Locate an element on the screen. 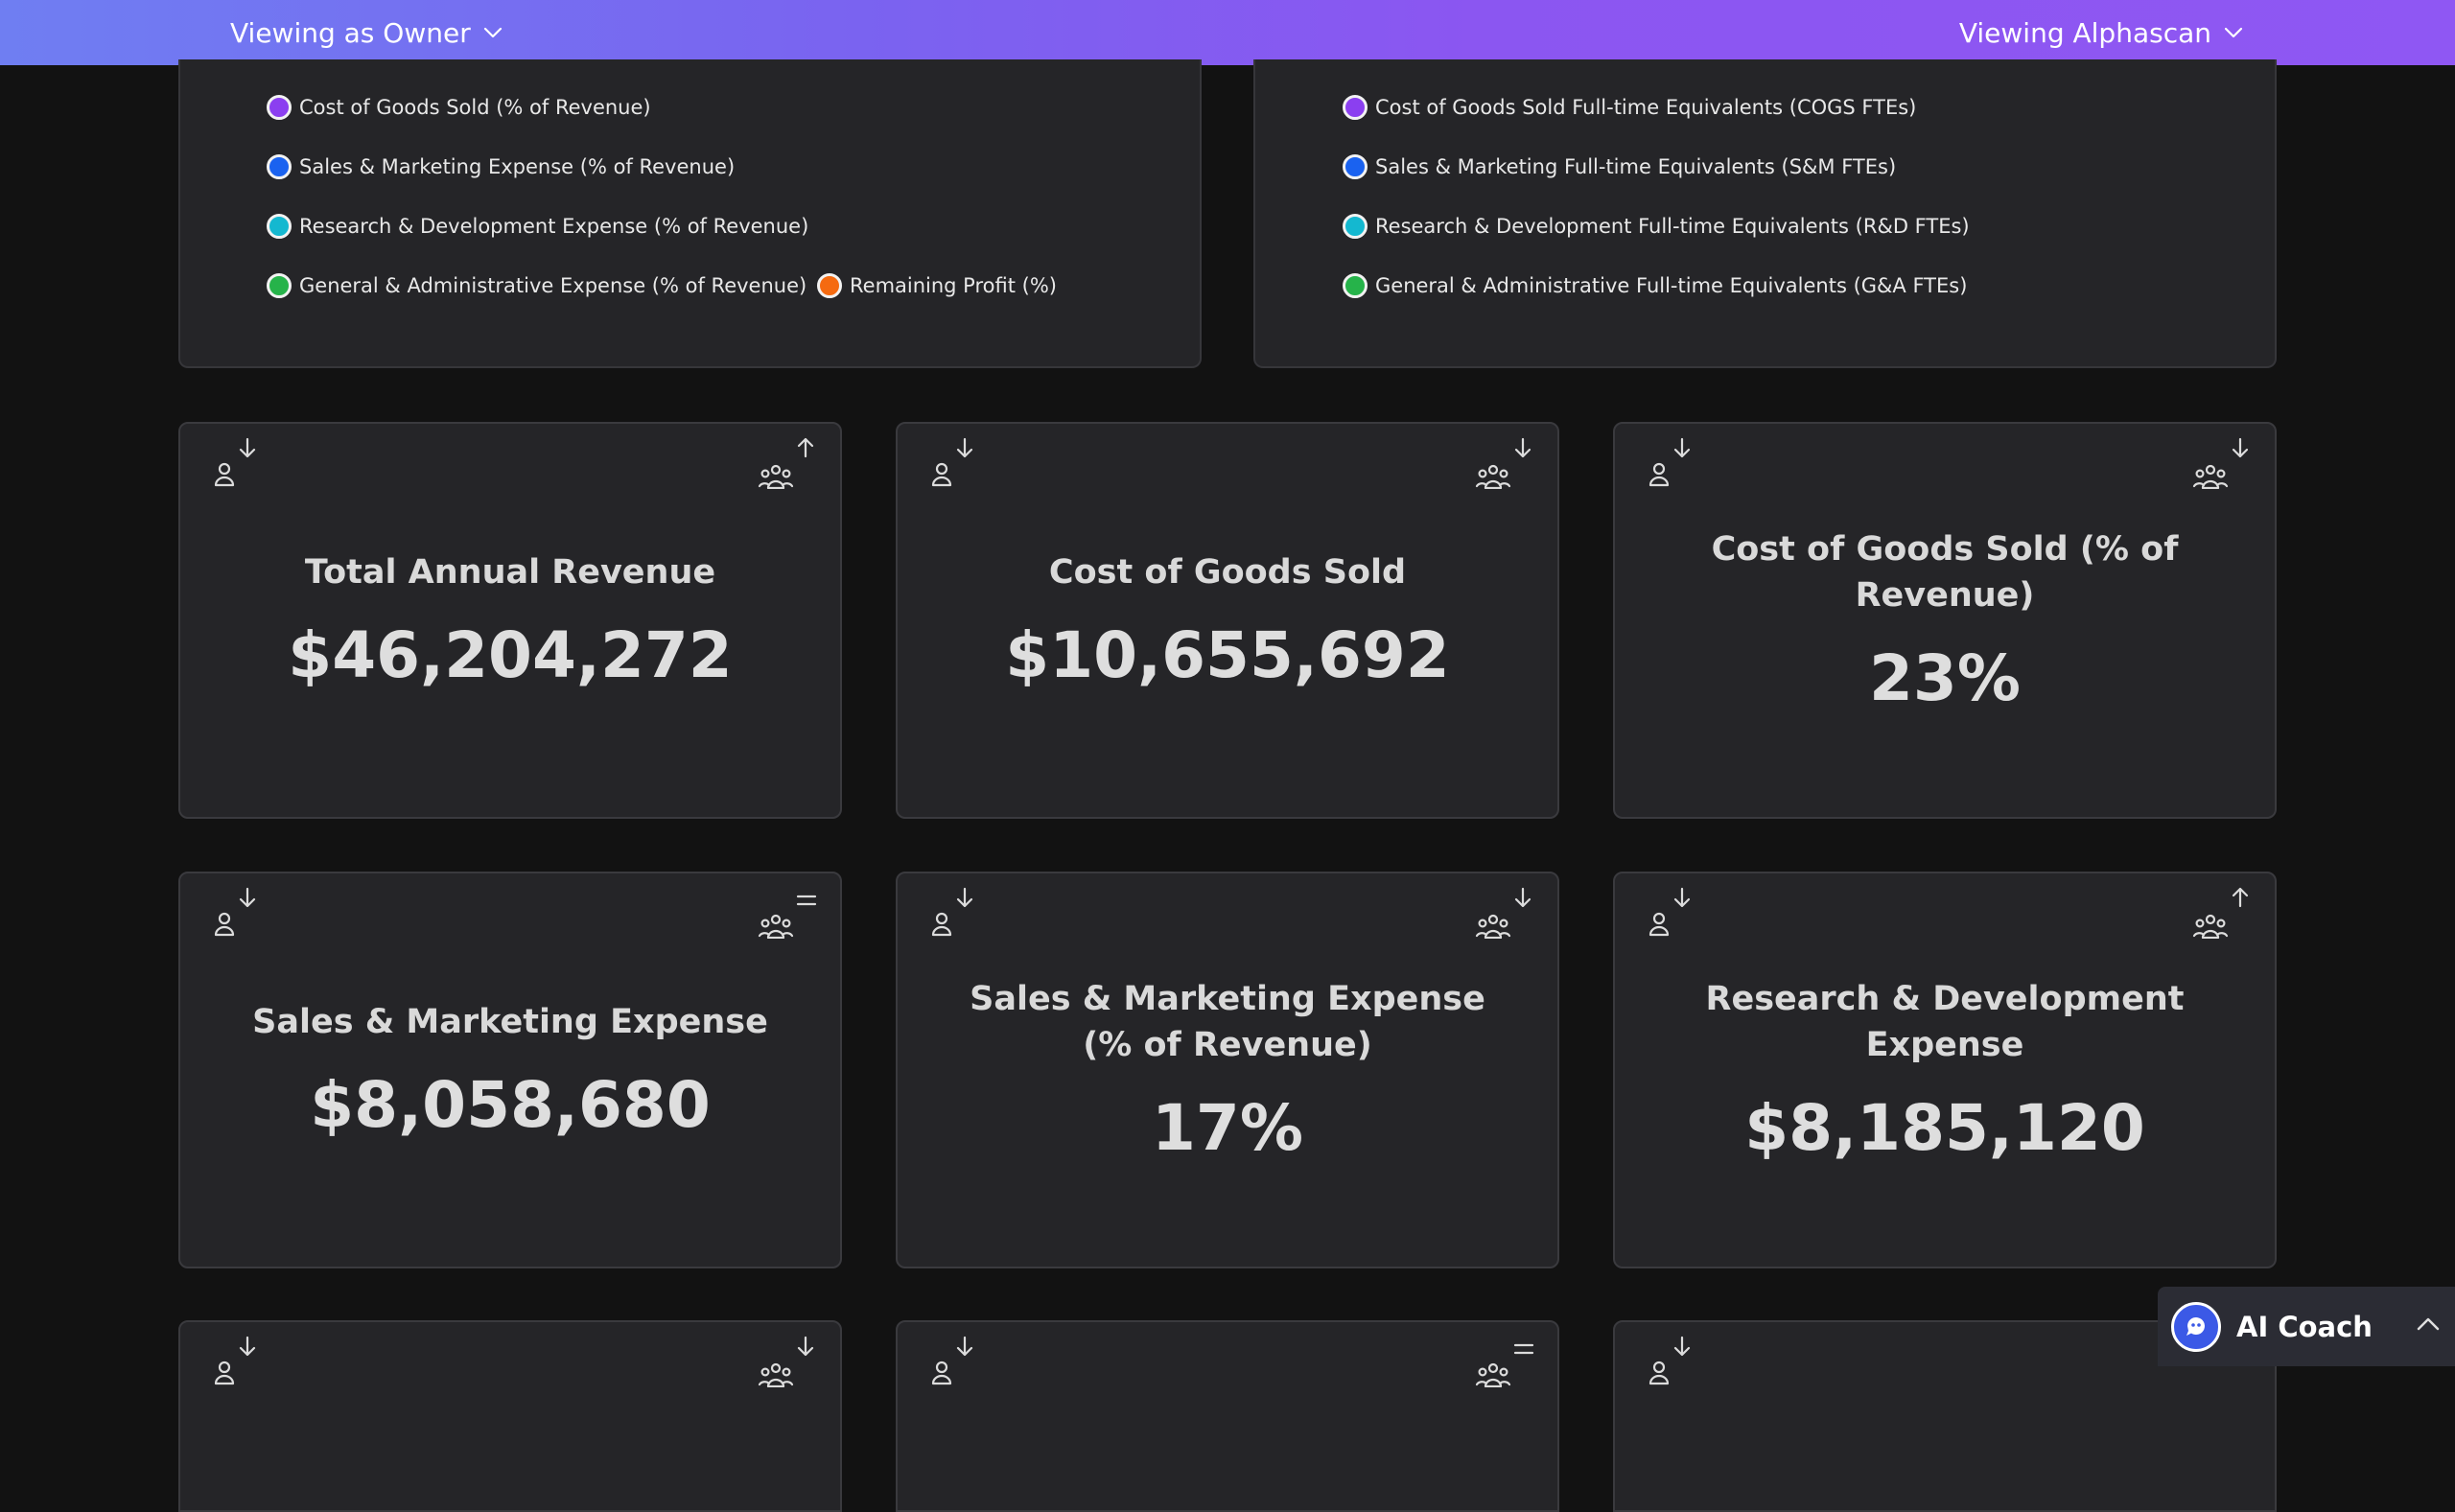 Image resolution: width=2455 pixels, height=1512 pixels. ai-coach-label: AI Coach is located at coordinates (2304, 1326).